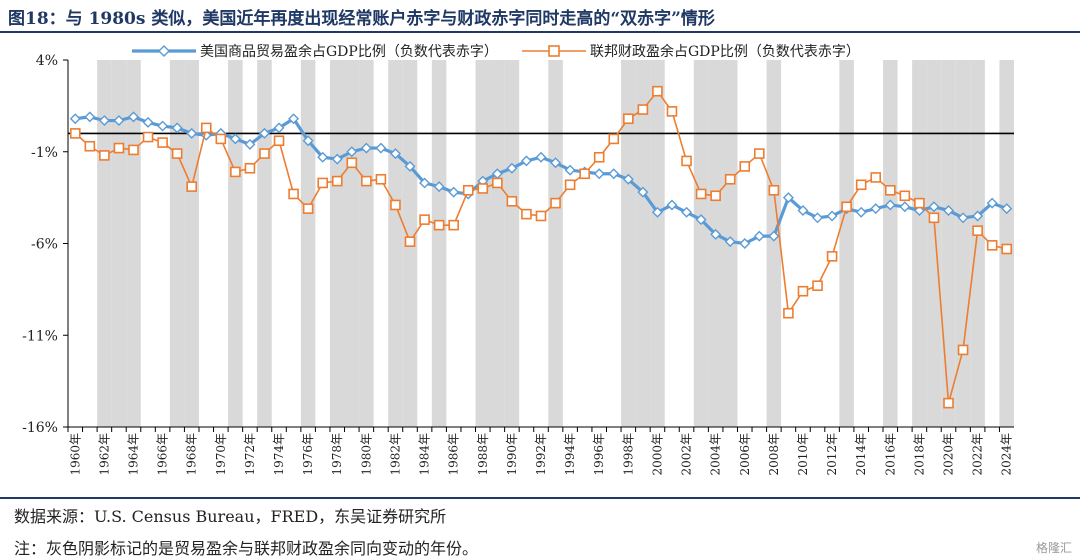 This screenshot has height=560, width=1080. What do you see at coordinates (570, 185) in the screenshot?
I see `fiscal-point-1994` at bounding box center [570, 185].